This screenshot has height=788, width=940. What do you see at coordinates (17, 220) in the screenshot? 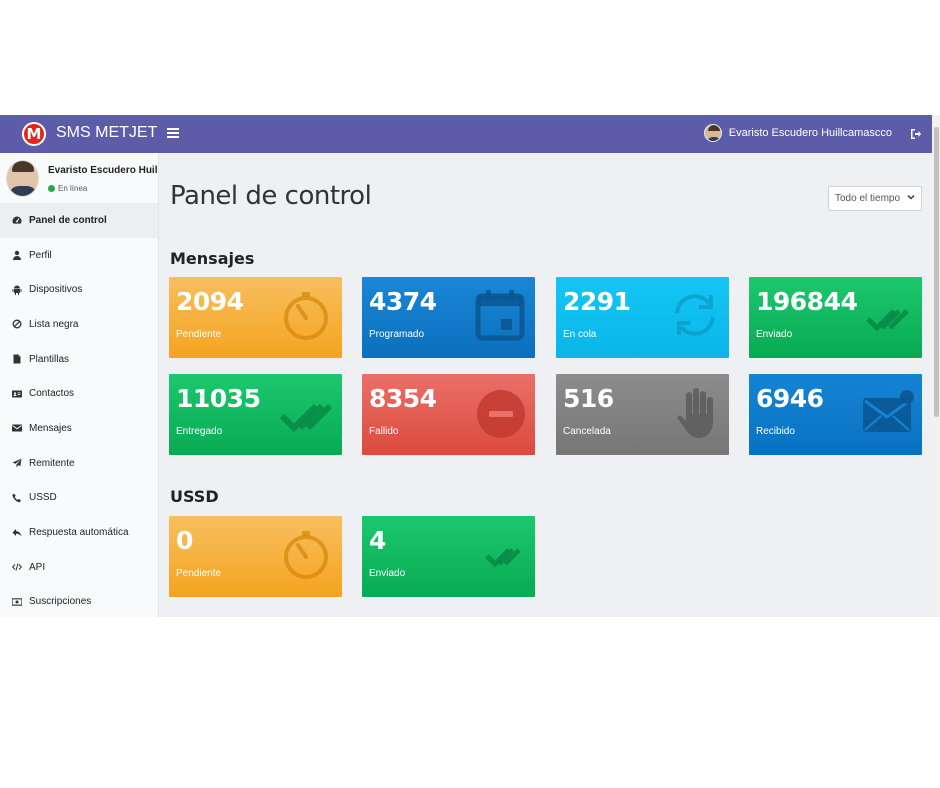
I see `dashboard-icon` at bounding box center [17, 220].